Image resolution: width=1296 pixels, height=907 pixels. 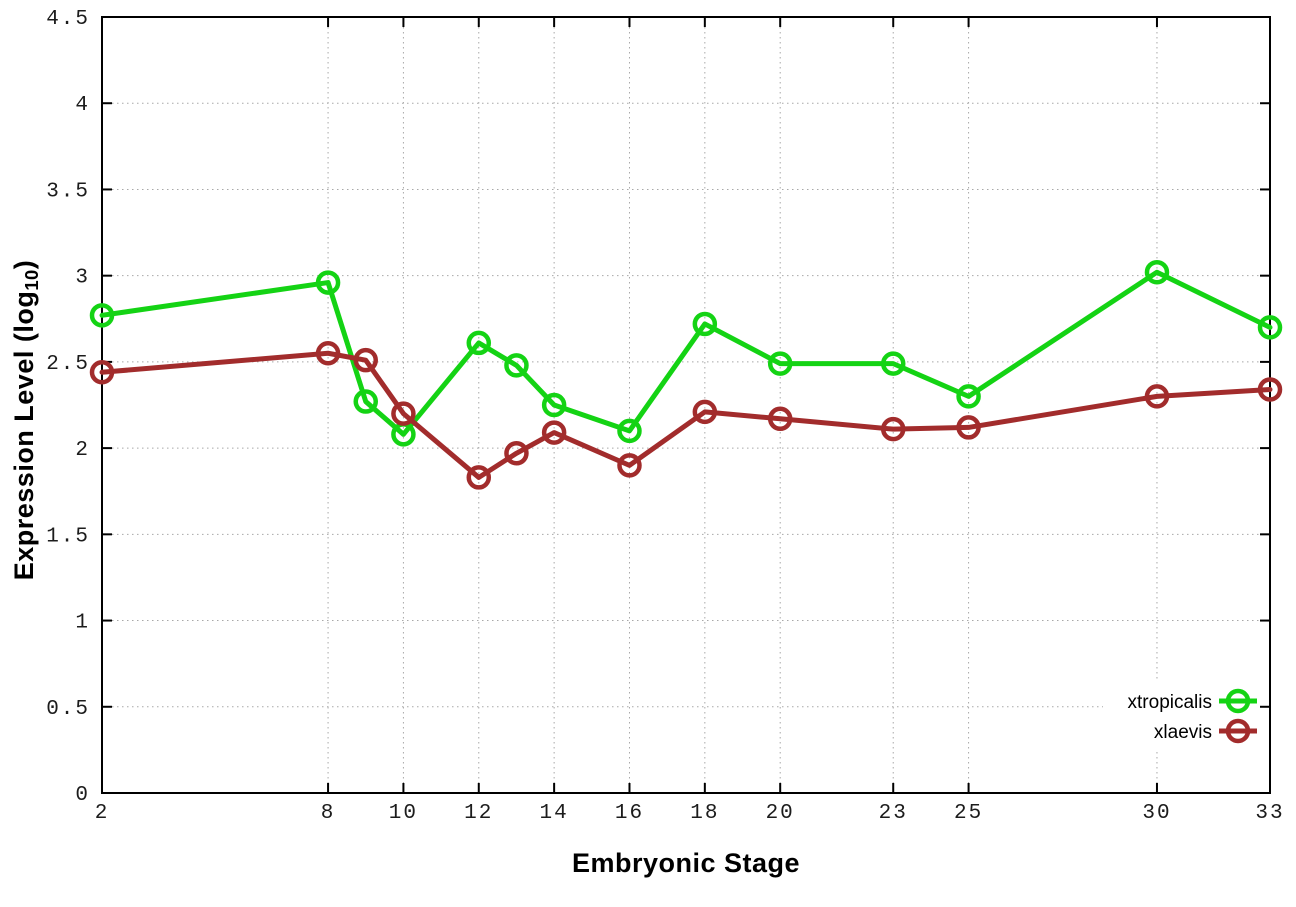 I want to click on legend-label-xtropicalis: xtropicalis, so click(x=1170, y=702).